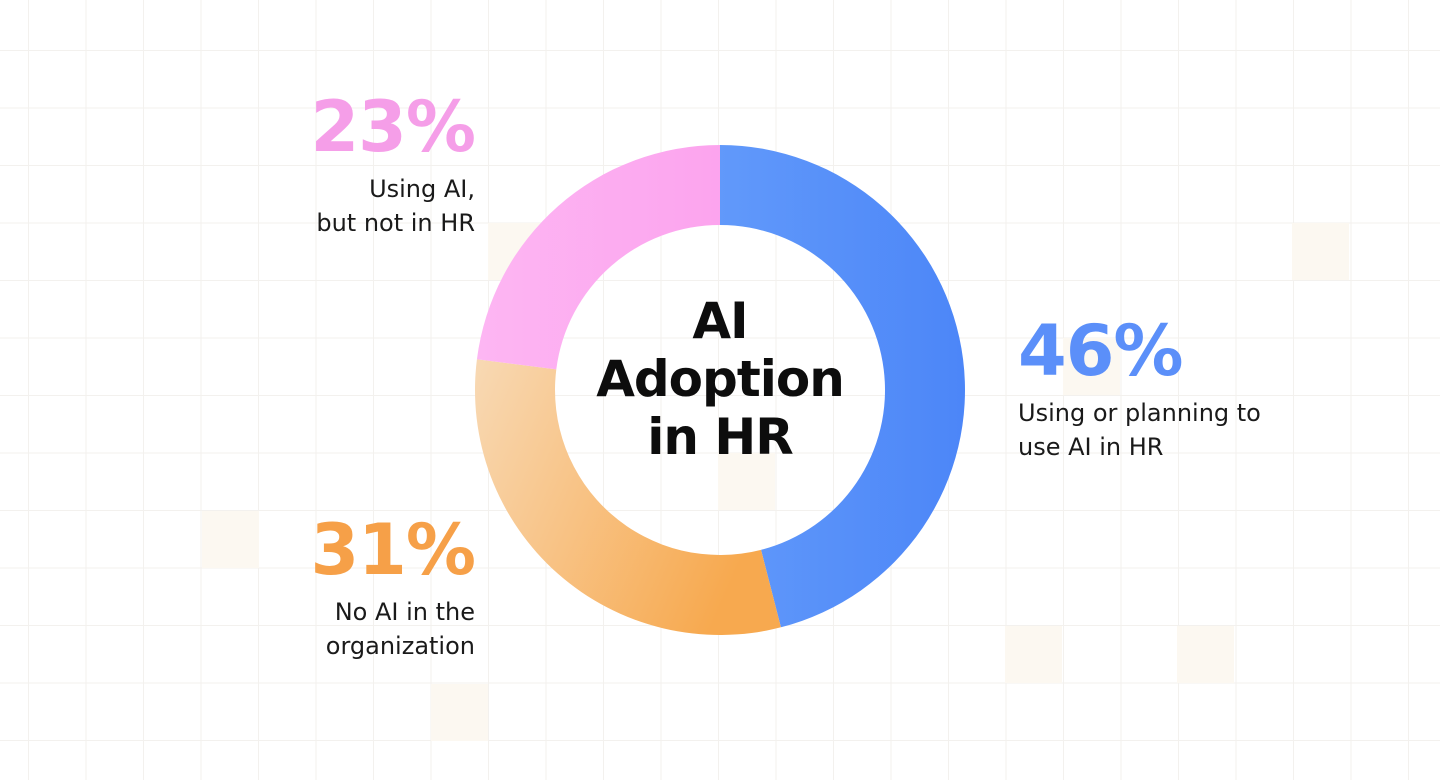  I want to click on slice-label-line: Using or planning to, so click(1139, 413).